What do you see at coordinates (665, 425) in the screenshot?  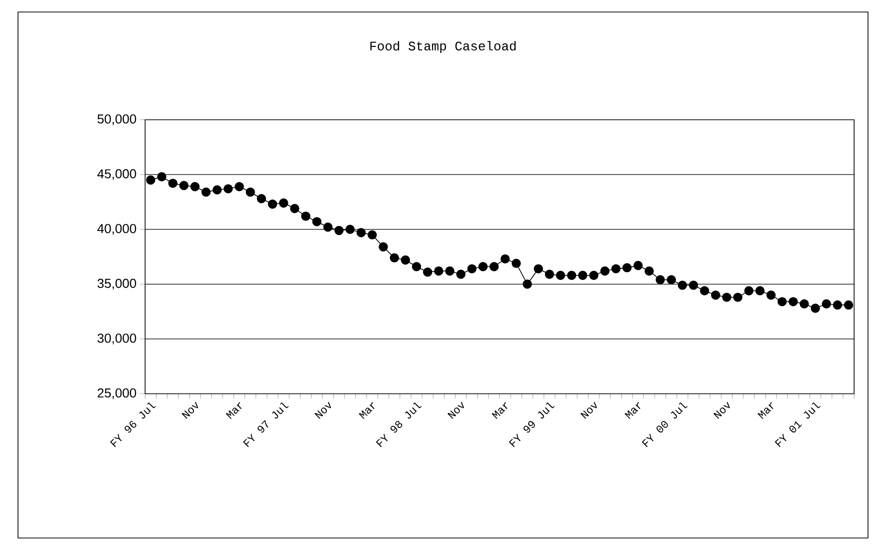 I see `x-tick-label: FY 00 Jul` at bounding box center [665, 425].